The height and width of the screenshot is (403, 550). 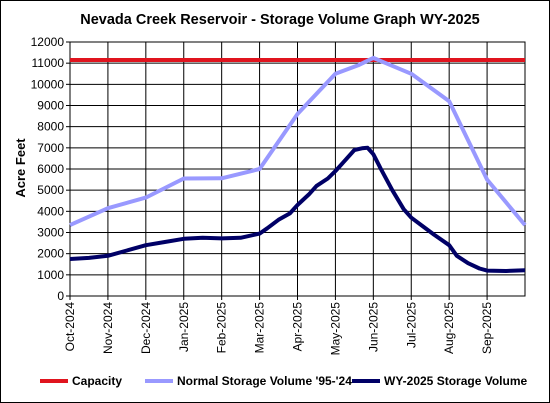 I want to click on y-tick-label: 12000, so click(x=48, y=42).